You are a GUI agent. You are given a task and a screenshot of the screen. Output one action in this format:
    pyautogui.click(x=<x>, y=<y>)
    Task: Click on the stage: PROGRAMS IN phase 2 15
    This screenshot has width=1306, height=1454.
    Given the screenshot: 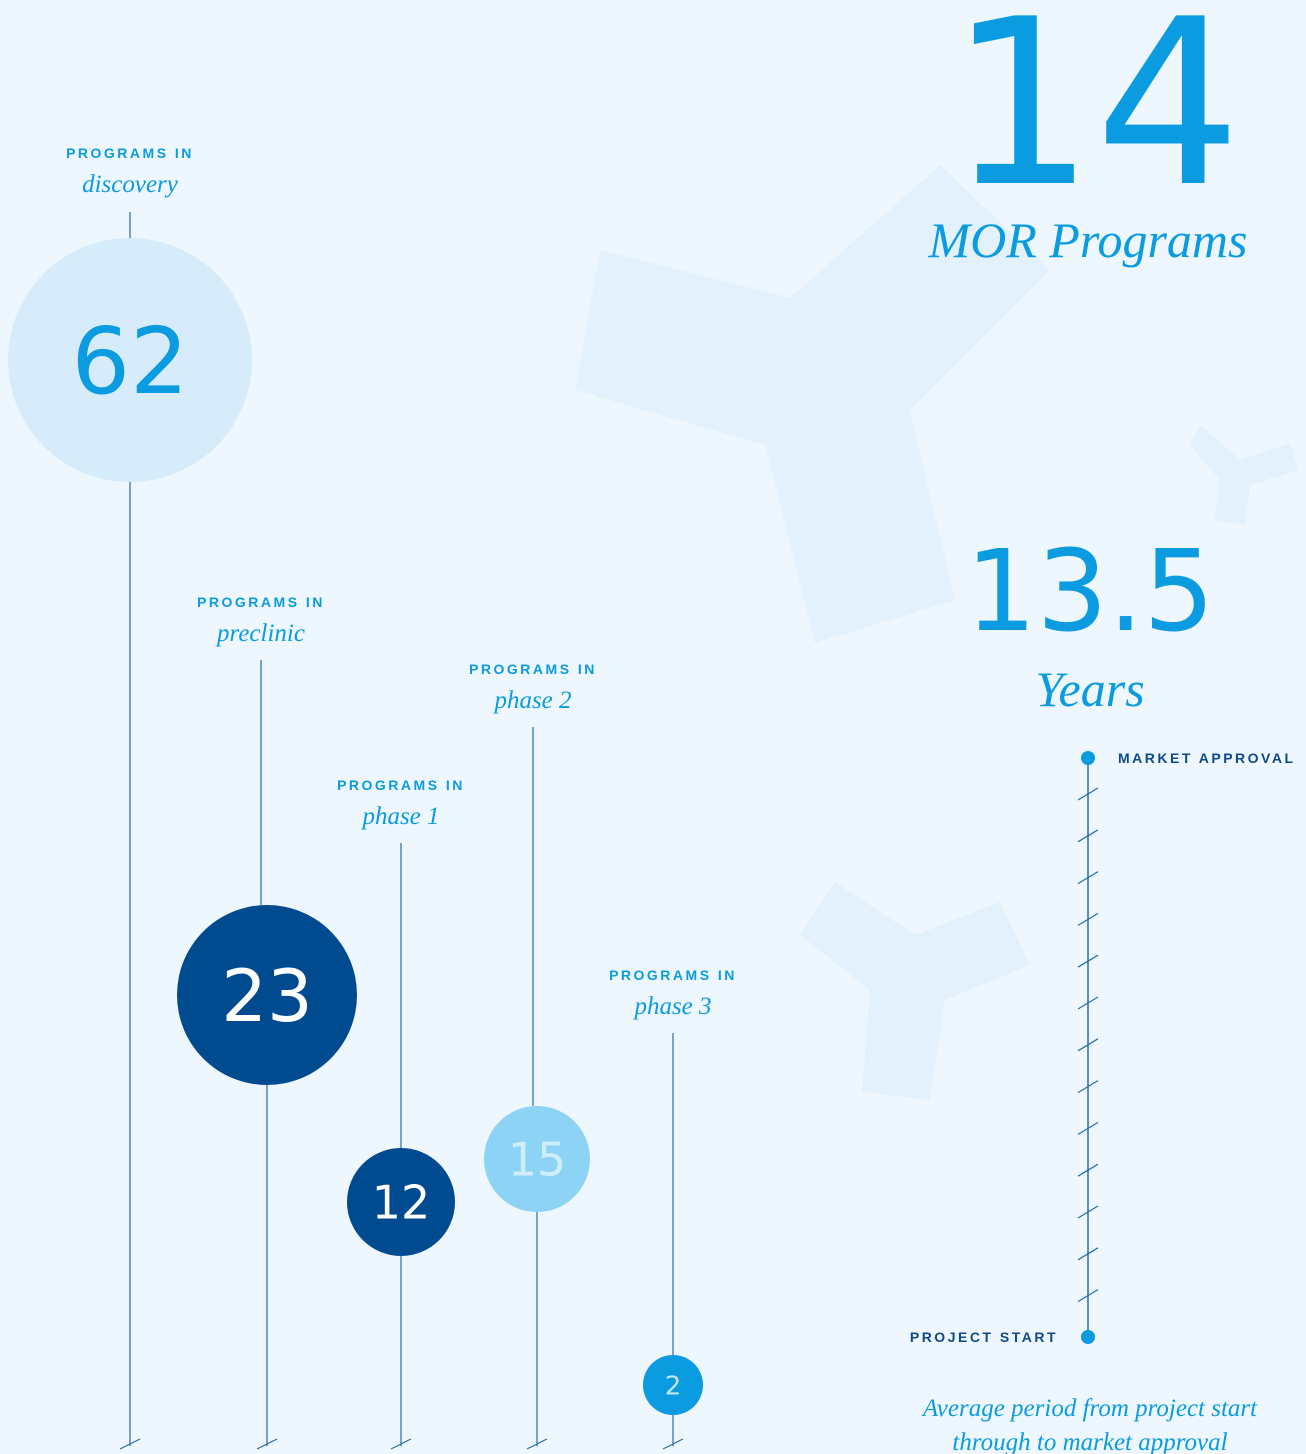 What is the action you would take?
    pyautogui.click(x=533, y=1055)
    